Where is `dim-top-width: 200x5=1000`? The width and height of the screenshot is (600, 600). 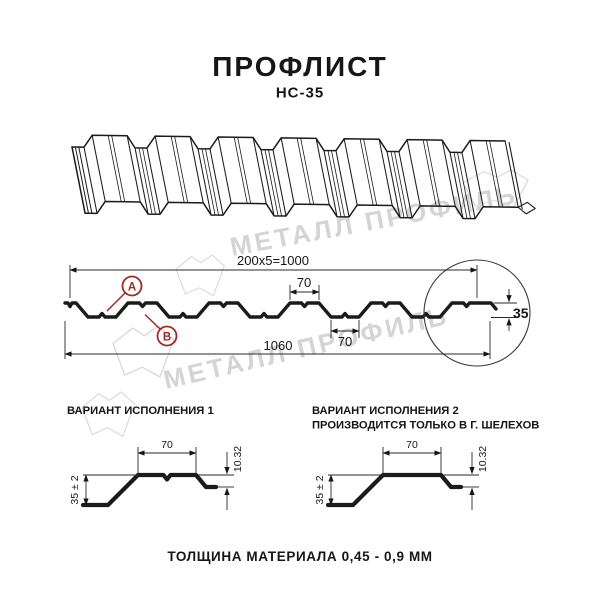
dim-top-width: 200x5=1000 is located at coordinates (273, 275).